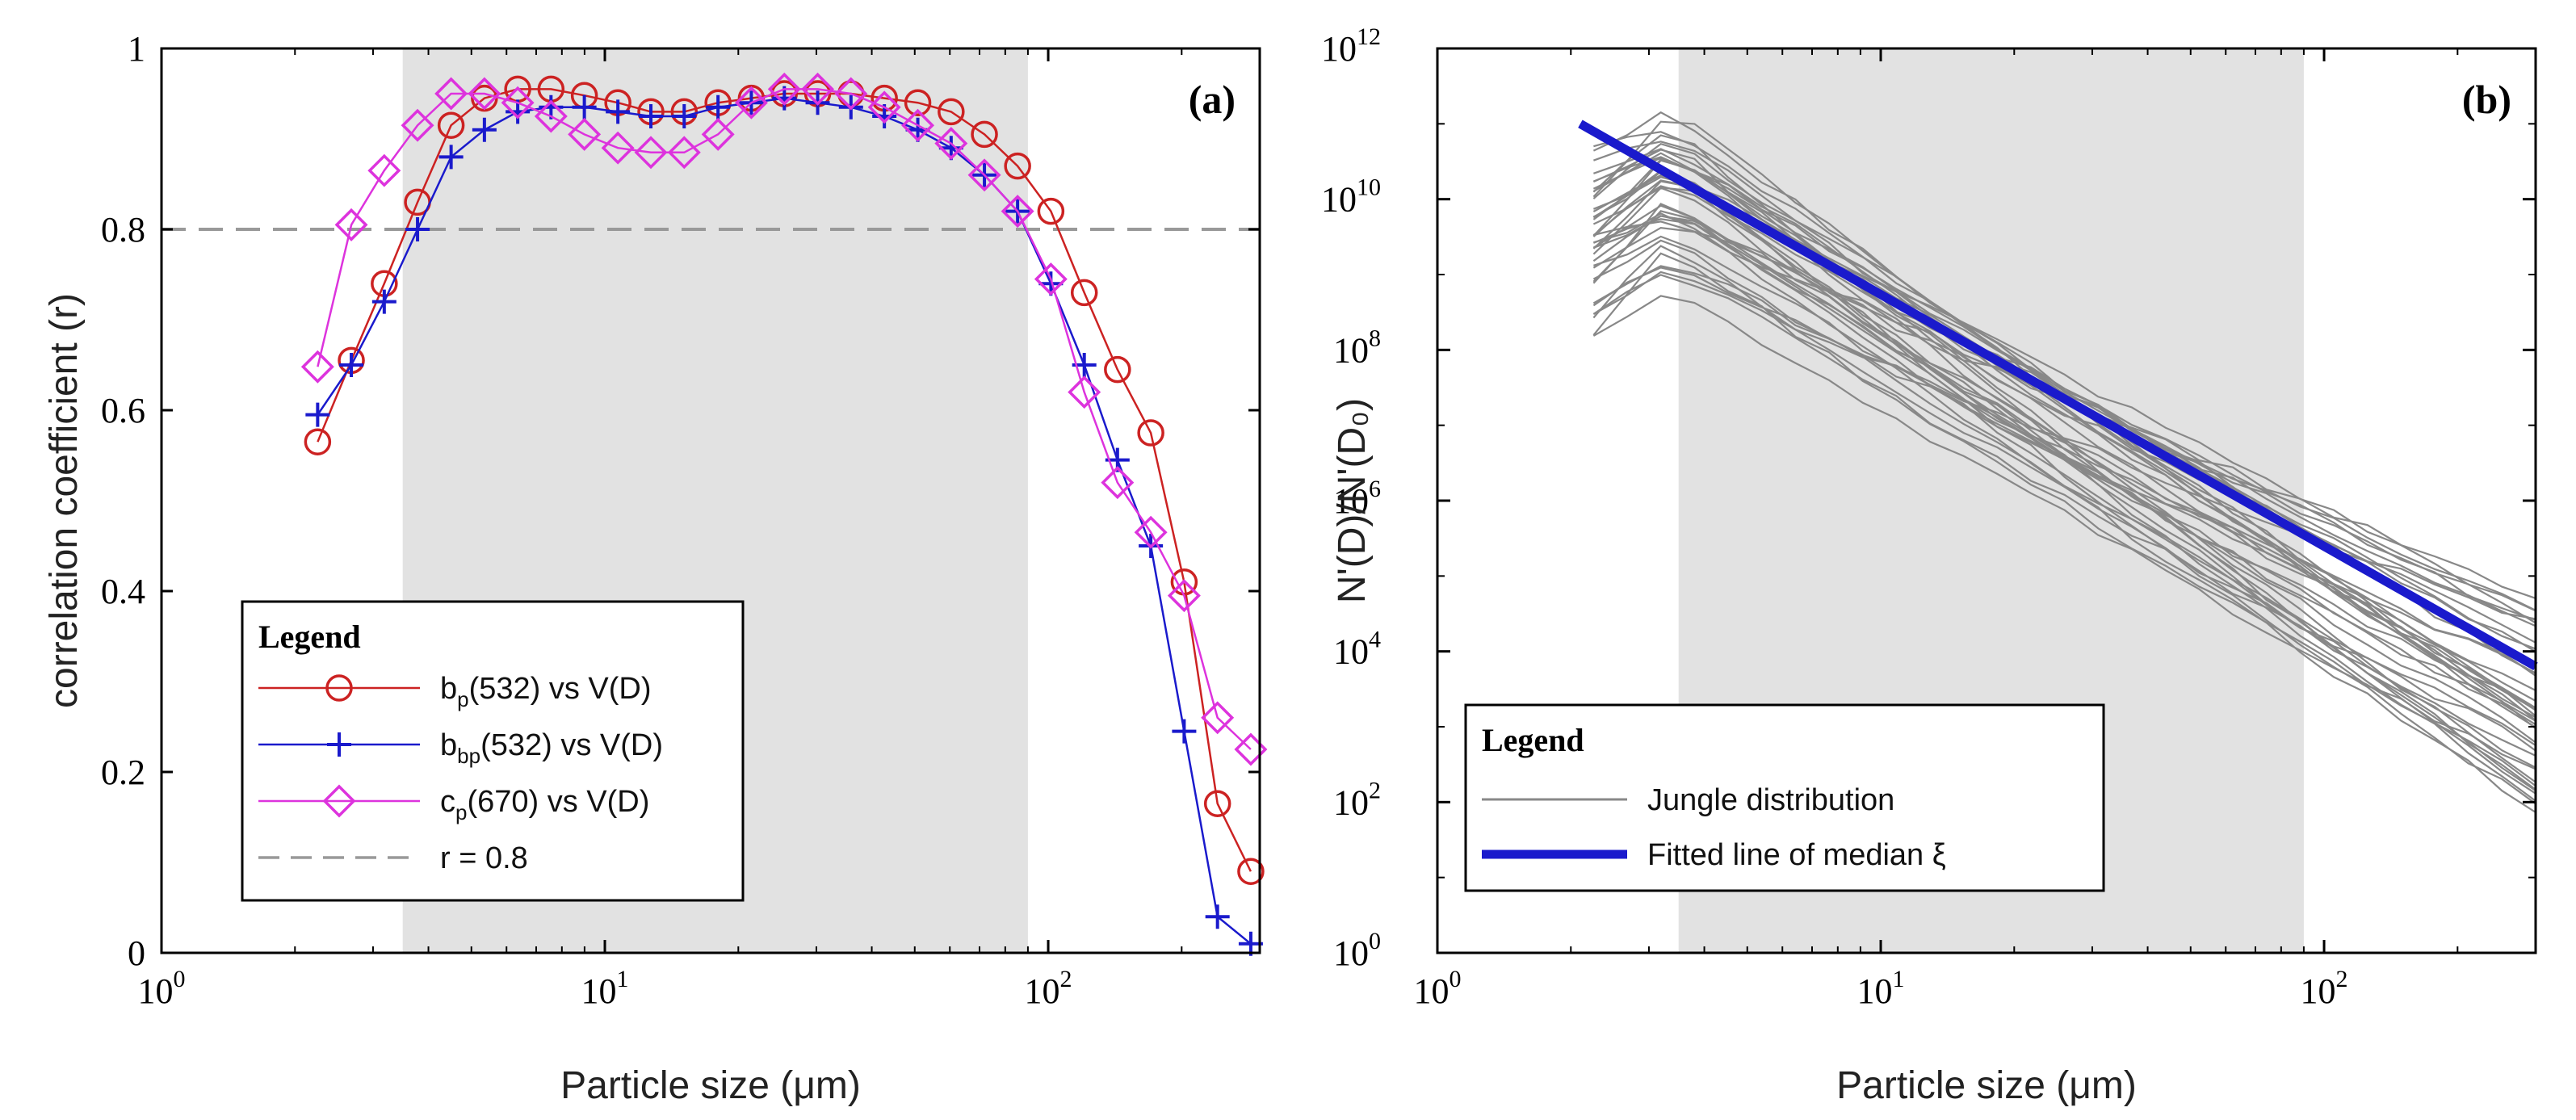 The width and height of the screenshot is (2576, 1120). Describe the element at coordinates (2064, 393) in the screenshot. I see `jungle-curve` at that location.